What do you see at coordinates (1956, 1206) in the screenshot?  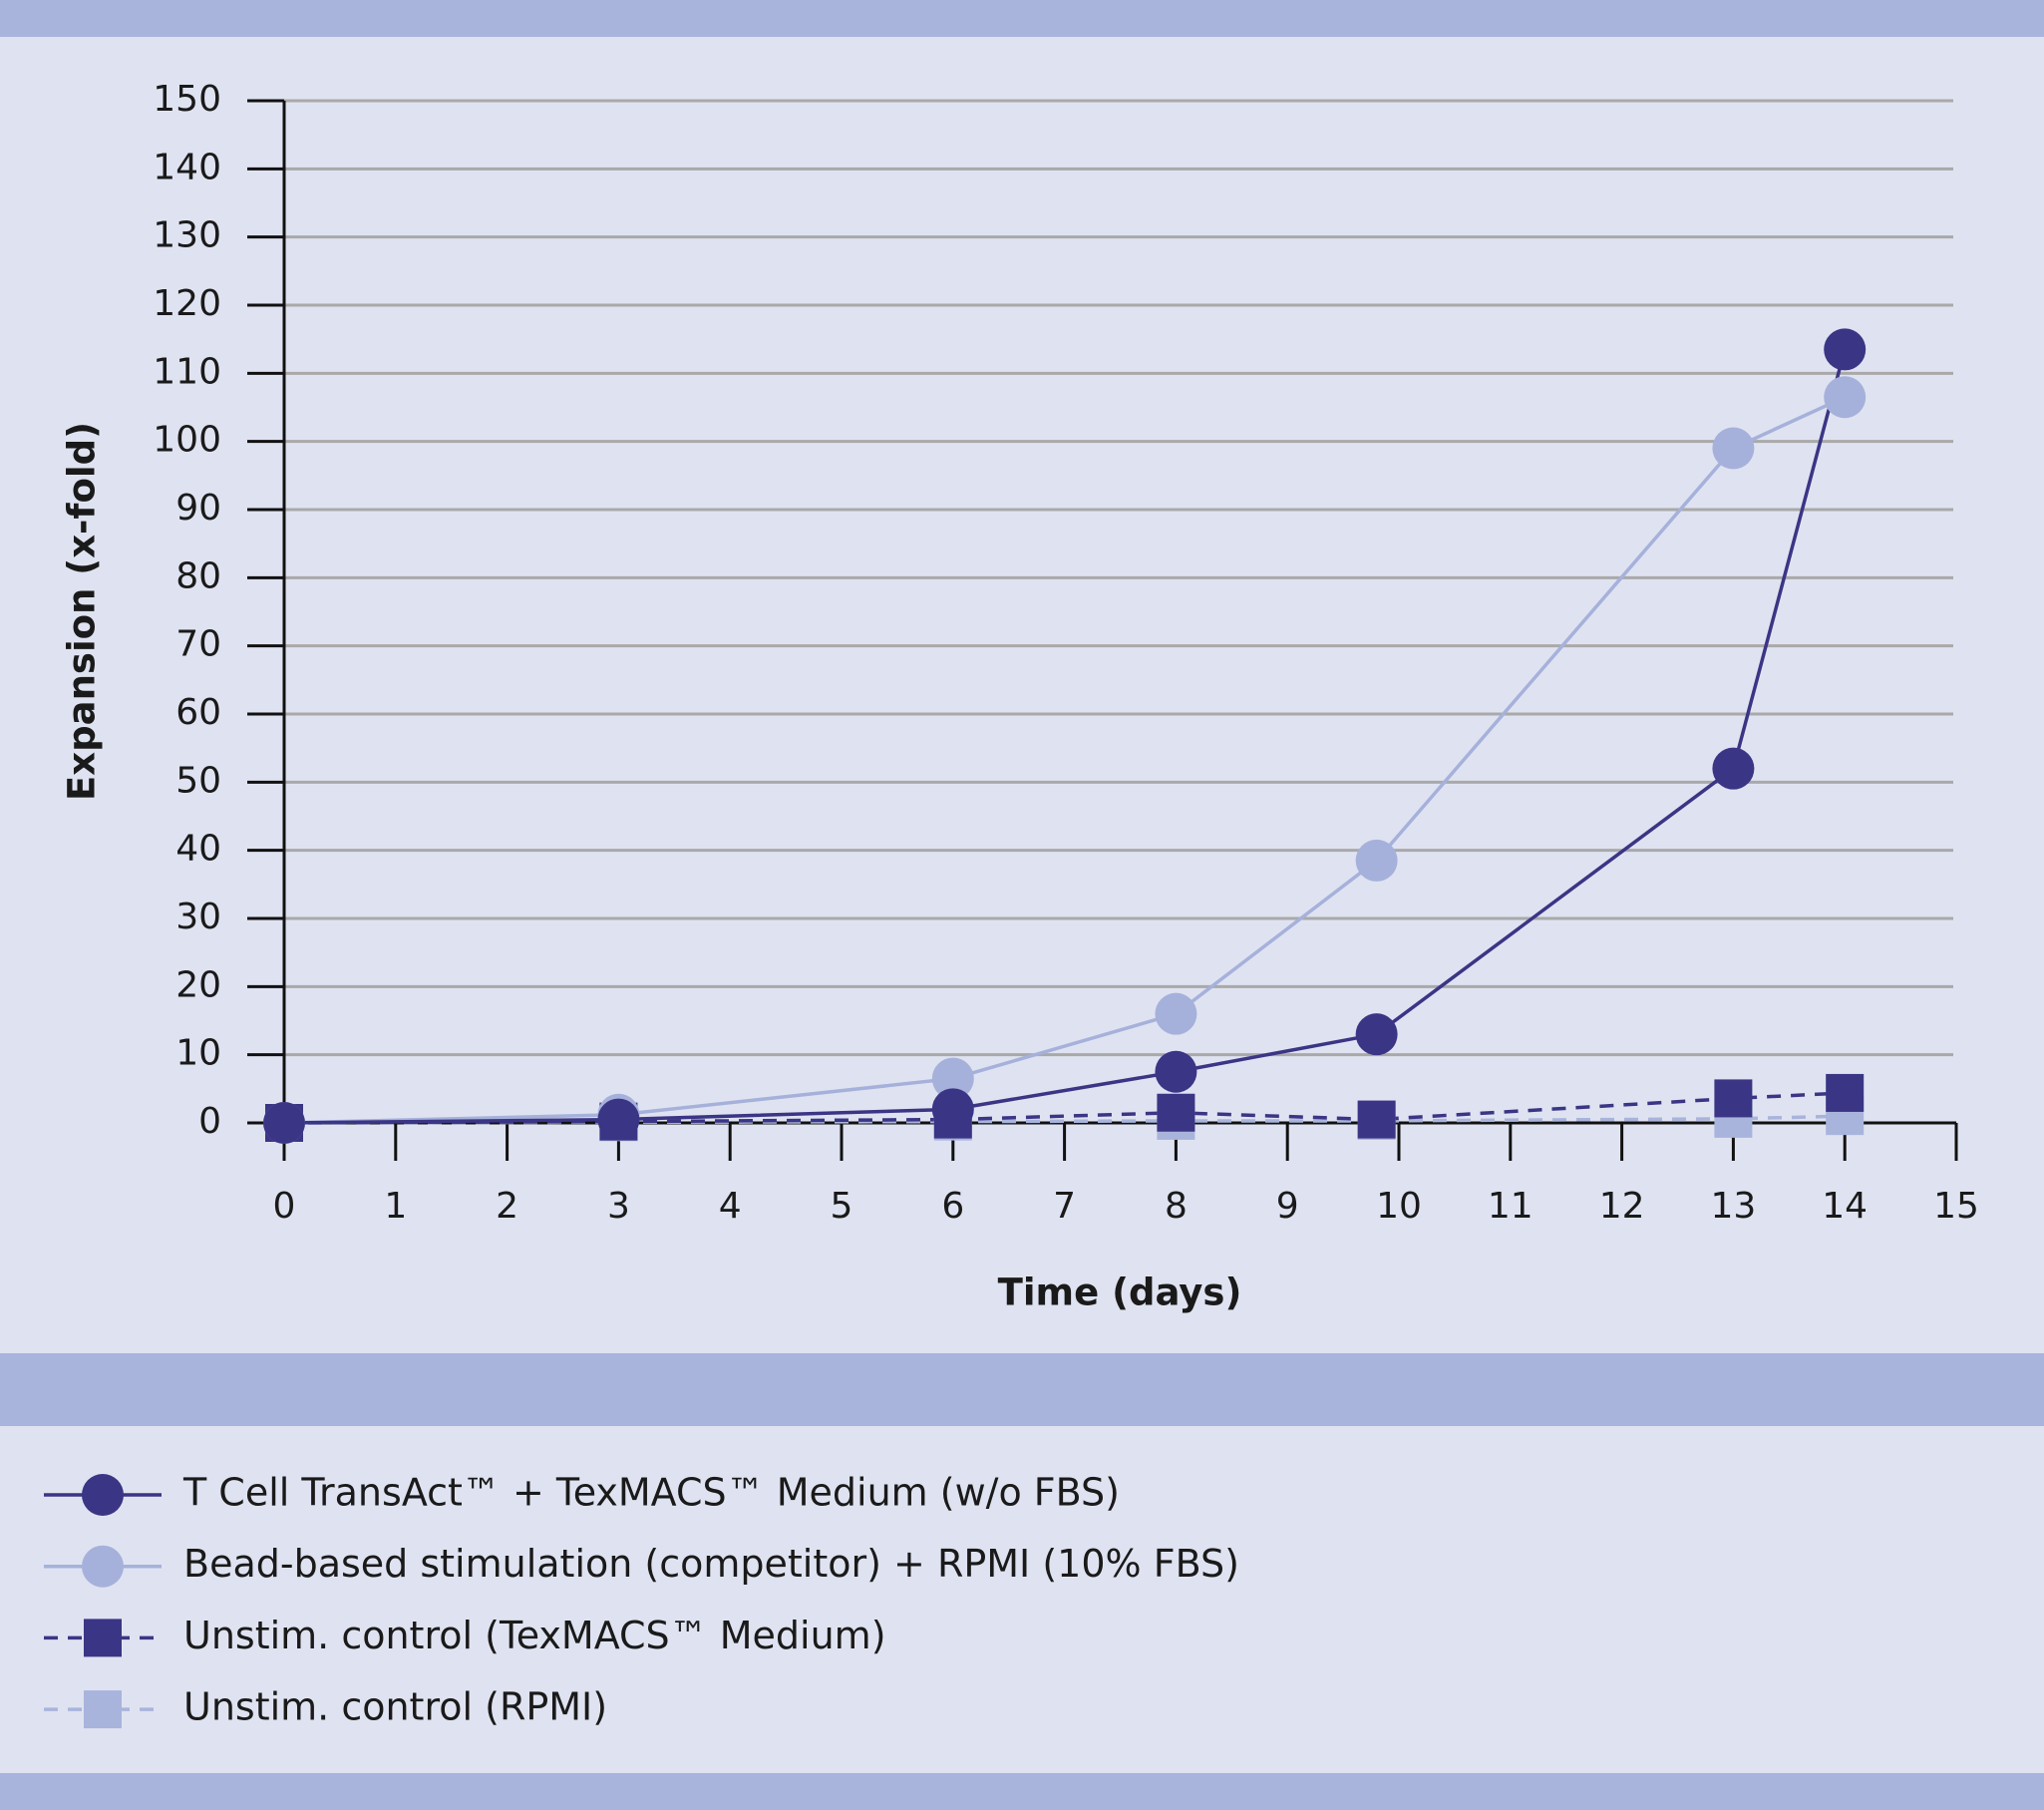 I see `x-tick-label: 15` at bounding box center [1956, 1206].